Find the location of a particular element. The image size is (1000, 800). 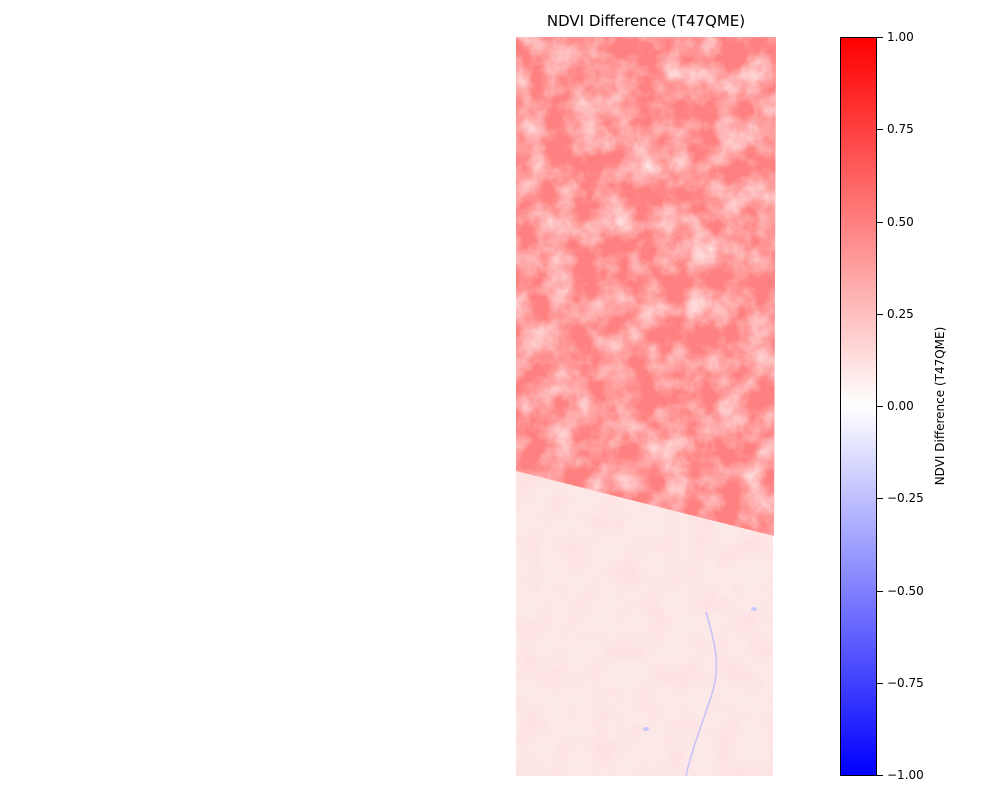

colorbar is located at coordinates (858, 406).